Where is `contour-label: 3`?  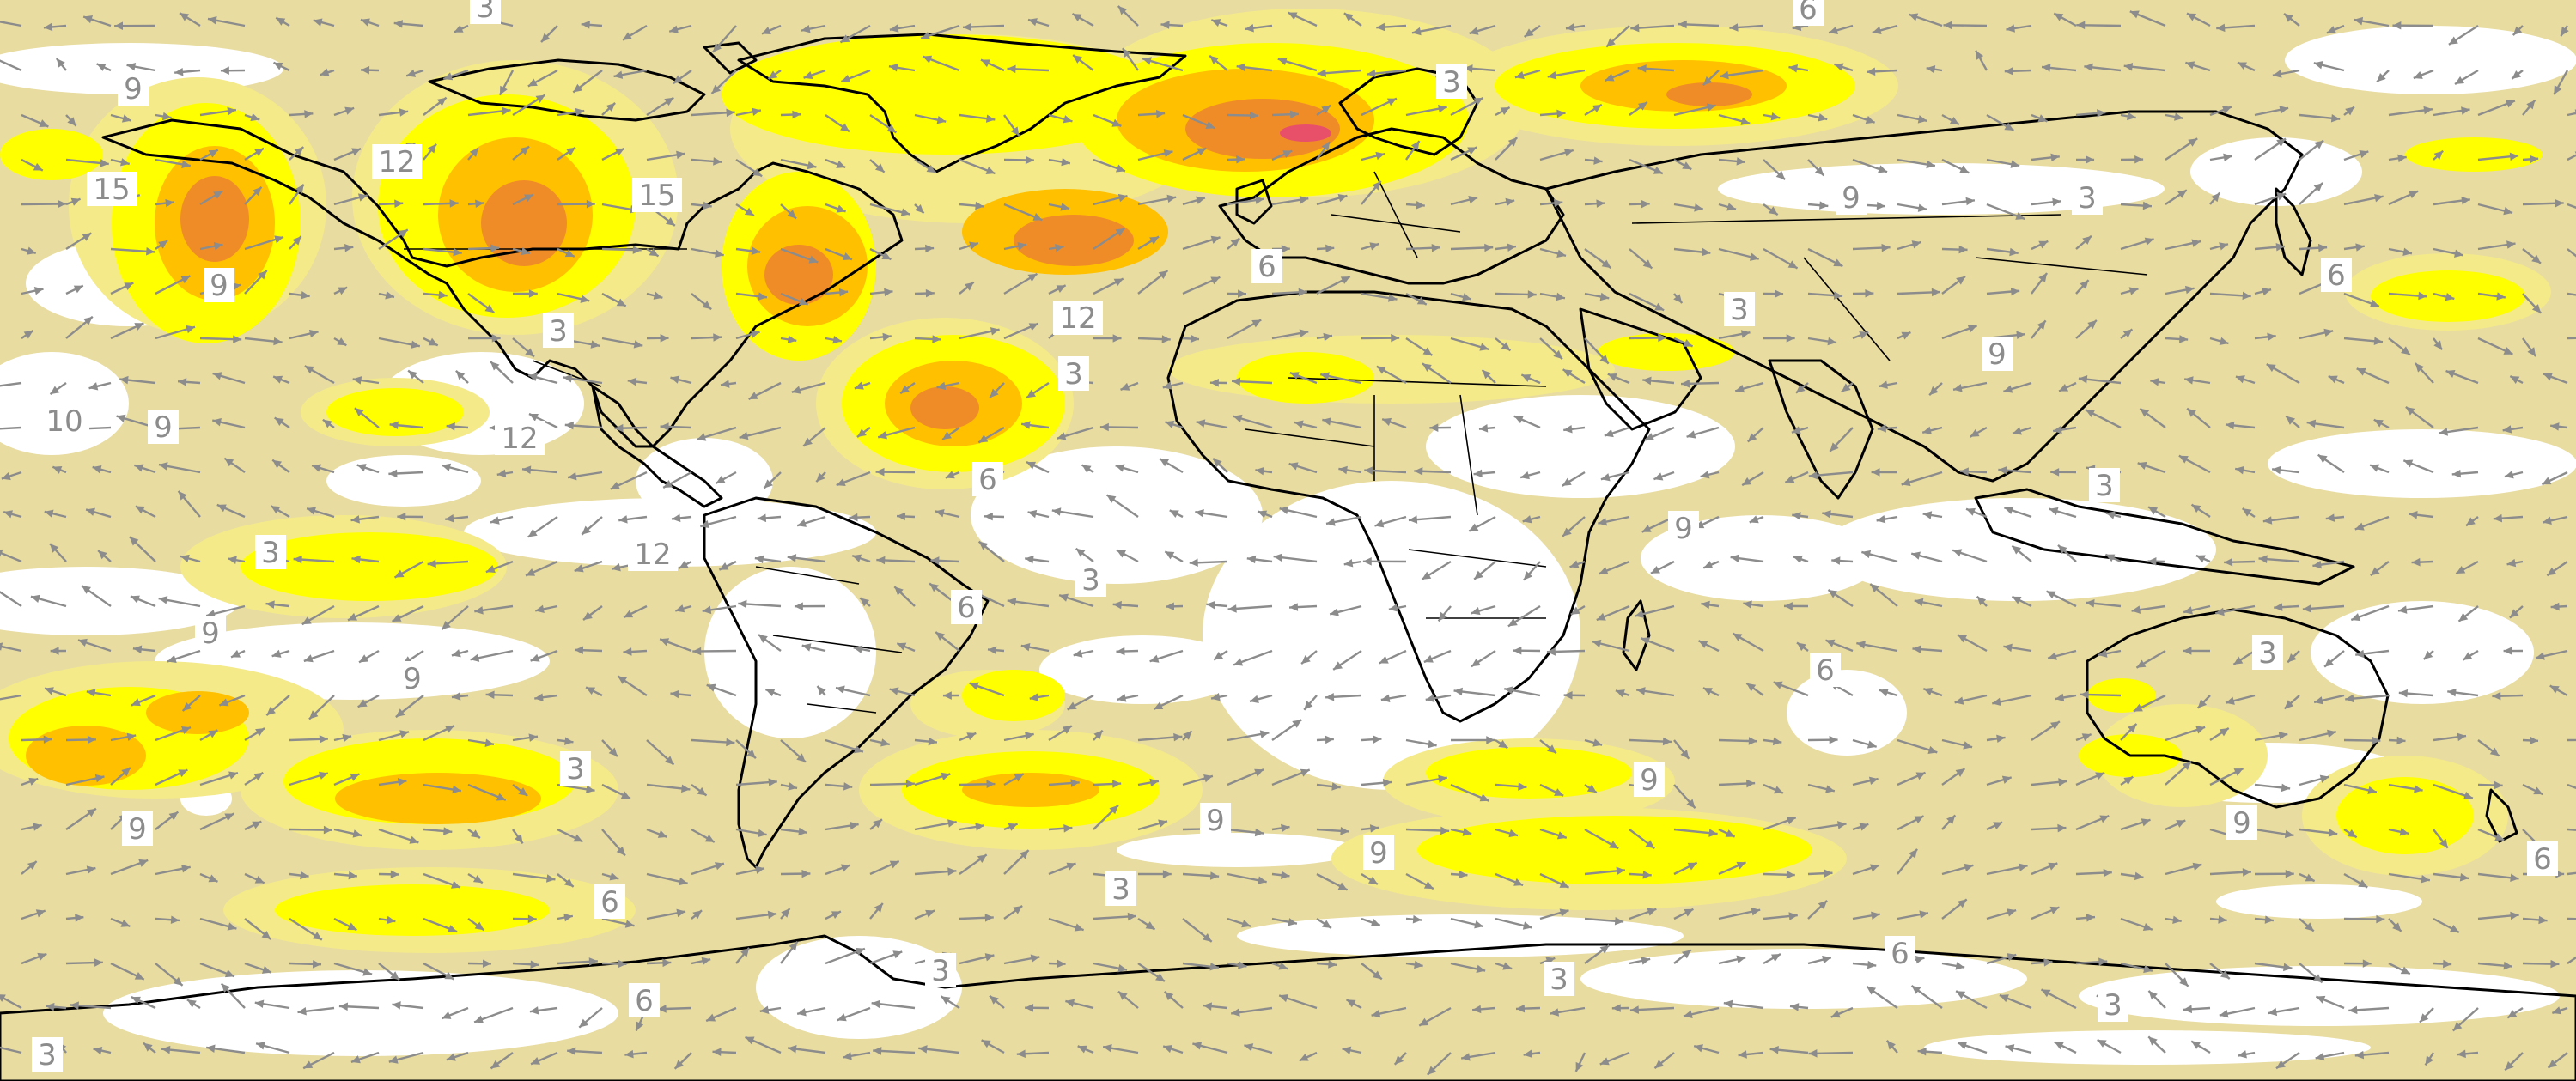
contour-label: 3 is located at coordinates (1559, 979).